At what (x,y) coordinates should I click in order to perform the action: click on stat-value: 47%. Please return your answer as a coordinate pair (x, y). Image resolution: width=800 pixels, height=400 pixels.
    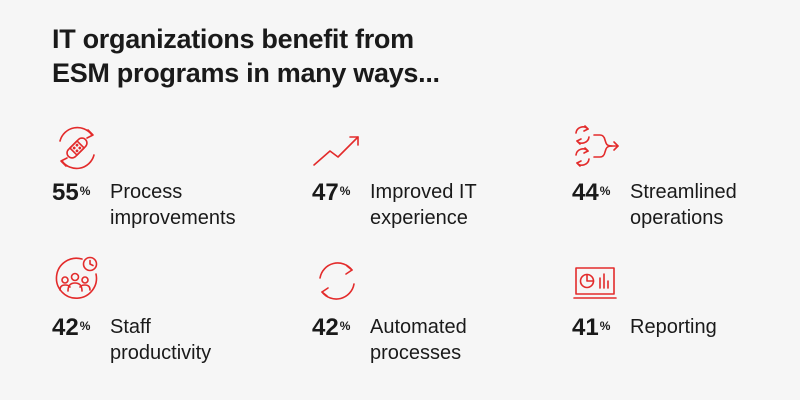
    Looking at the image, I should click on (331, 192).